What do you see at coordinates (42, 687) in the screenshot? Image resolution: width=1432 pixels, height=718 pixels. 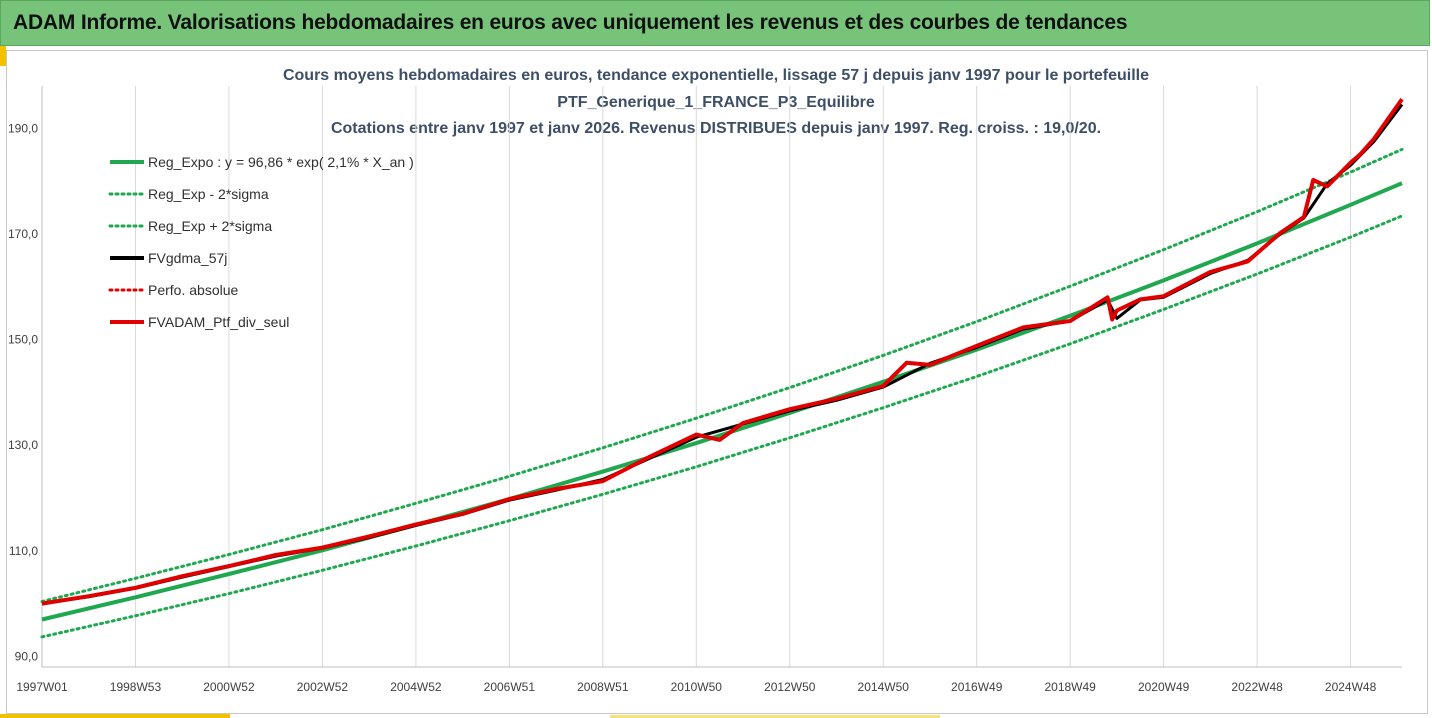 I see `x-tick-label: 1997W01` at bounding box center [42, 687].